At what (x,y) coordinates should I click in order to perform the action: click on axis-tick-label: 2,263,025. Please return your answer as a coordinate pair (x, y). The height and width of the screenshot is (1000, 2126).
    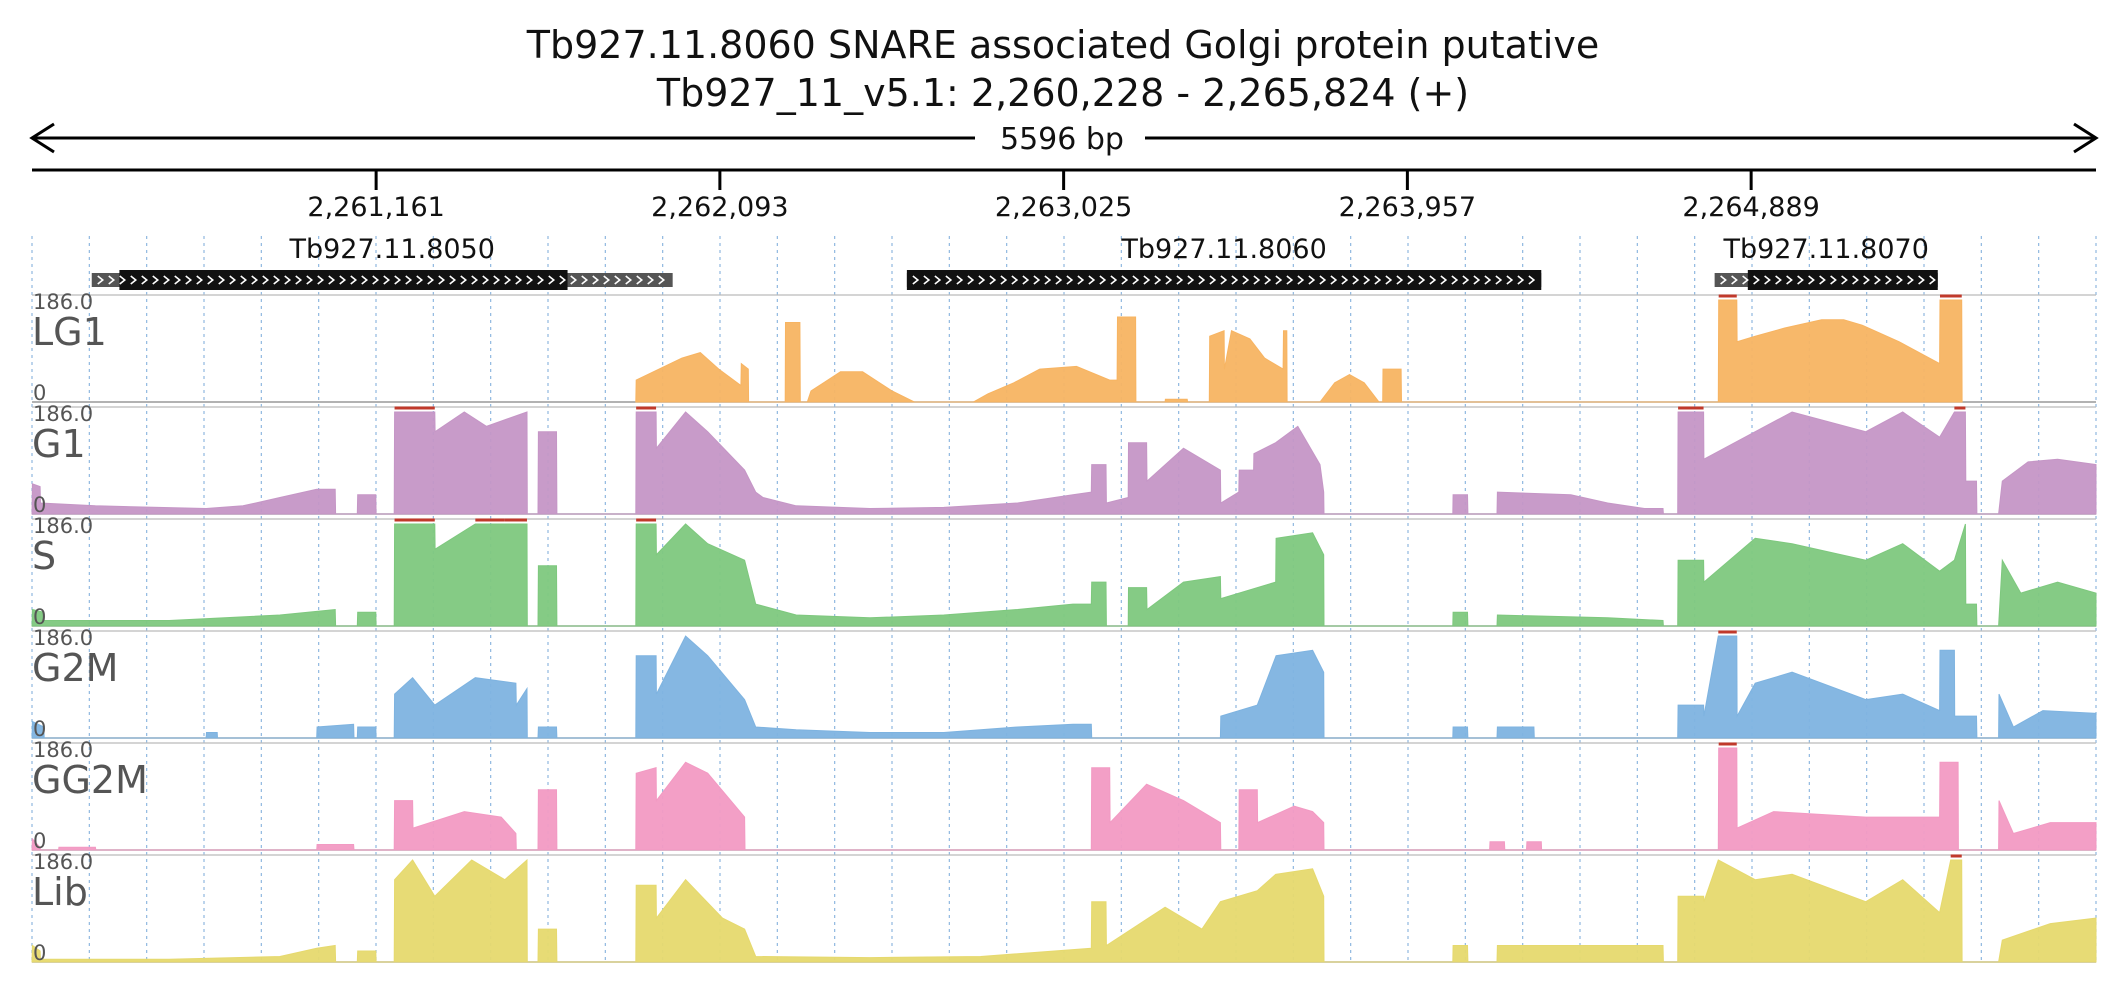
    Looking at the image, I should click on (1063, 207).